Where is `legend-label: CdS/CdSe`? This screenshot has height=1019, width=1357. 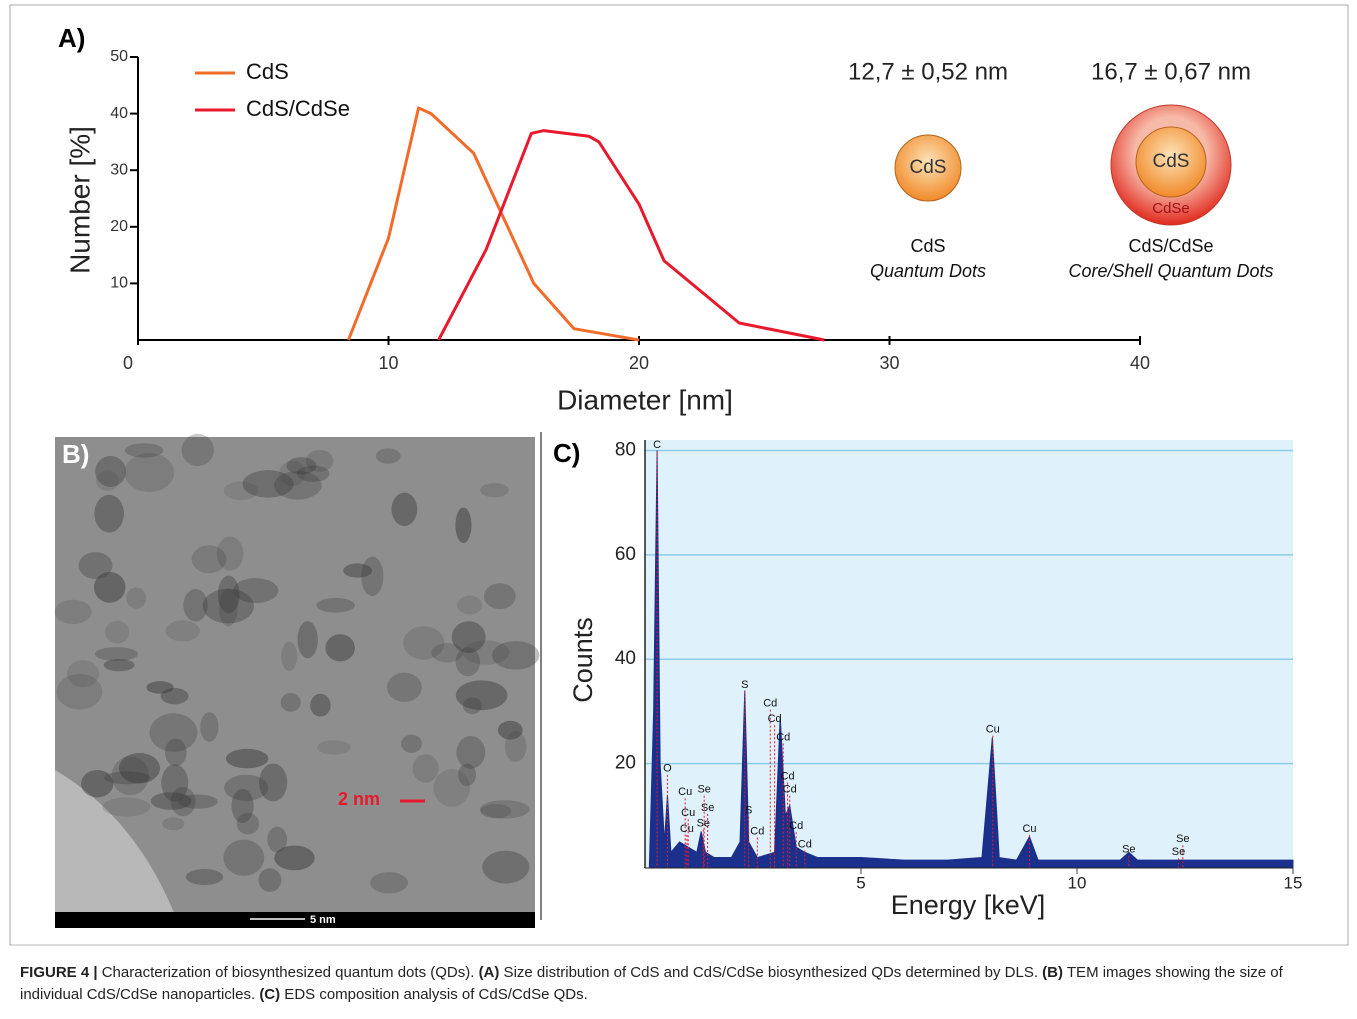
legend-label: CdS/CdSe is located at coordinates (298, 108).